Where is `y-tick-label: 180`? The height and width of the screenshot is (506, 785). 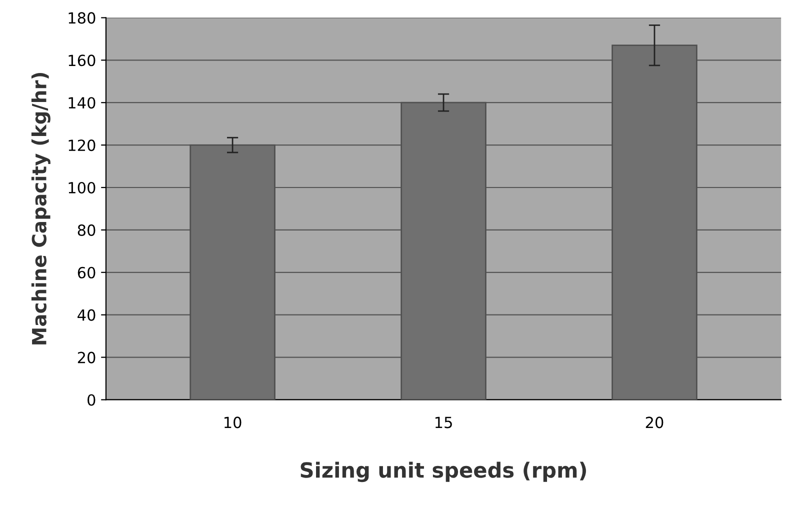
y-tick-label: 180 is located at coordinates (82, 18).